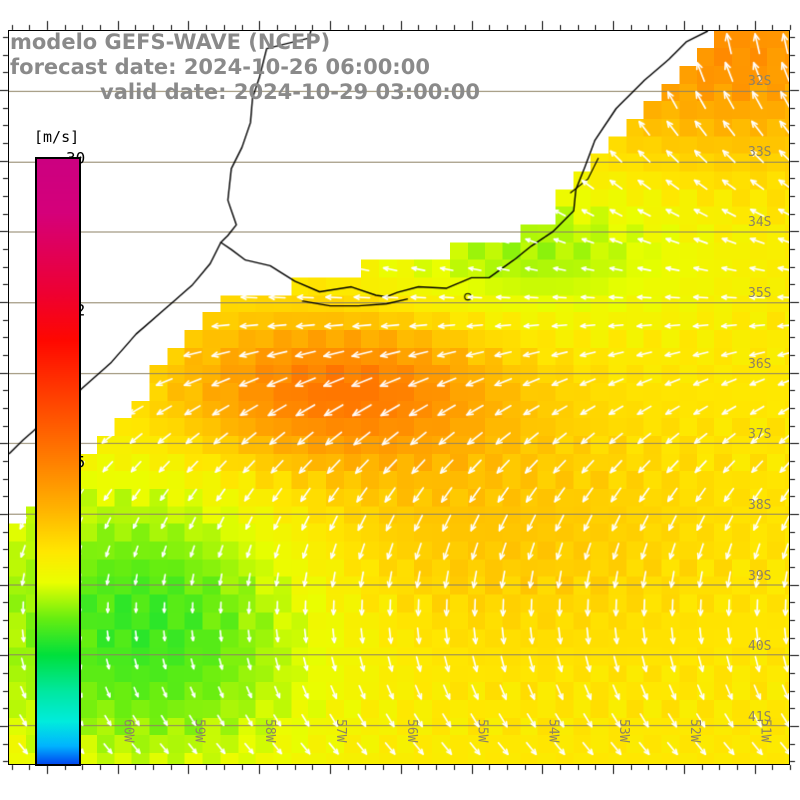 The height and width of the screenshot is (800, 800). What do you see at coordinates (57, 137) in the screenshot?
I see `colorbar-unit-label: [m/s]` at bounding box center [57, 137].